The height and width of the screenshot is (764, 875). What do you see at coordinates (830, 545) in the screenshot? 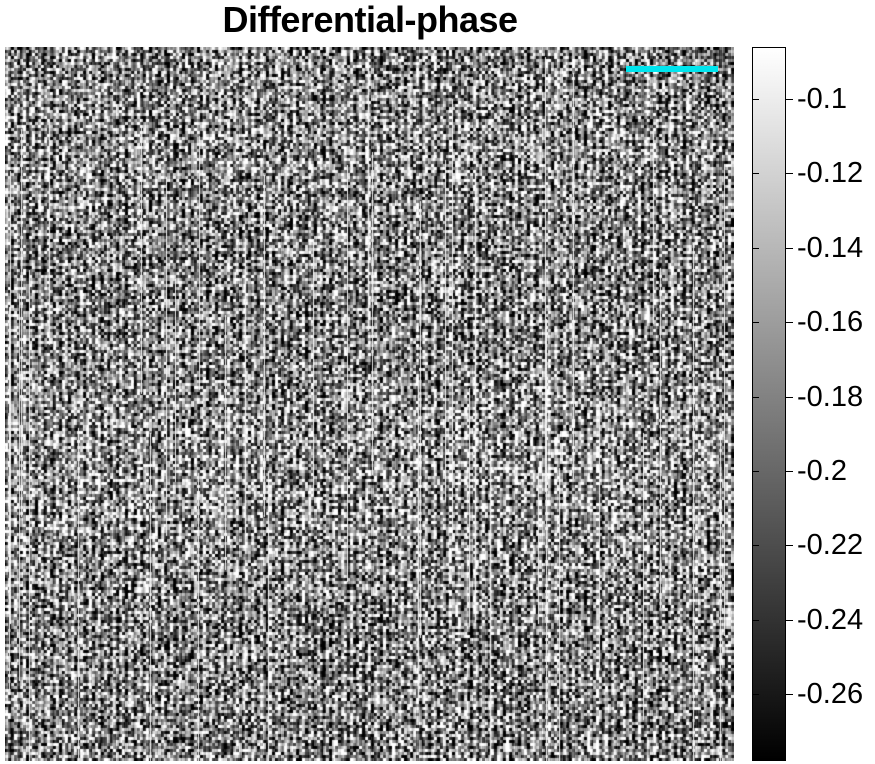
I see `colorbar-tick-label: -0.22` at bounding box center [830, 545].